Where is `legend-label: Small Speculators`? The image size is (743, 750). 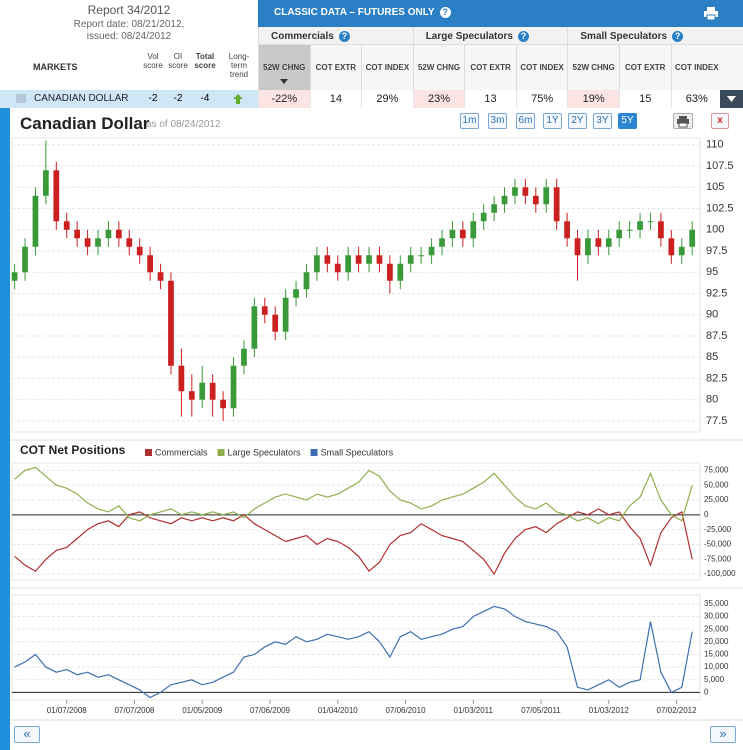 legend-label: Small Speculators is located at coordinates (357, 452).